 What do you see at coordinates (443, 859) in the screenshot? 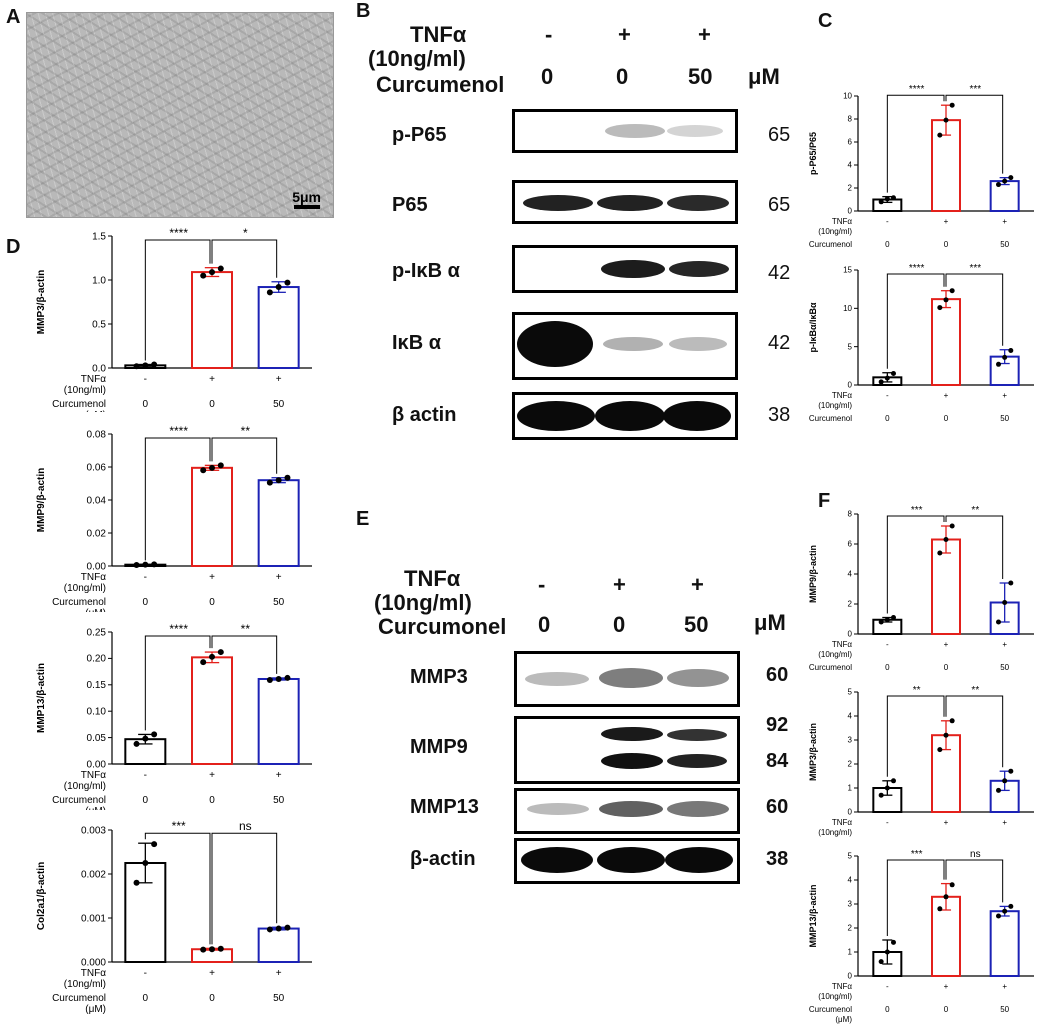
I see `blot-e-label-actin: β-actin` at bounding box center [443, 859].